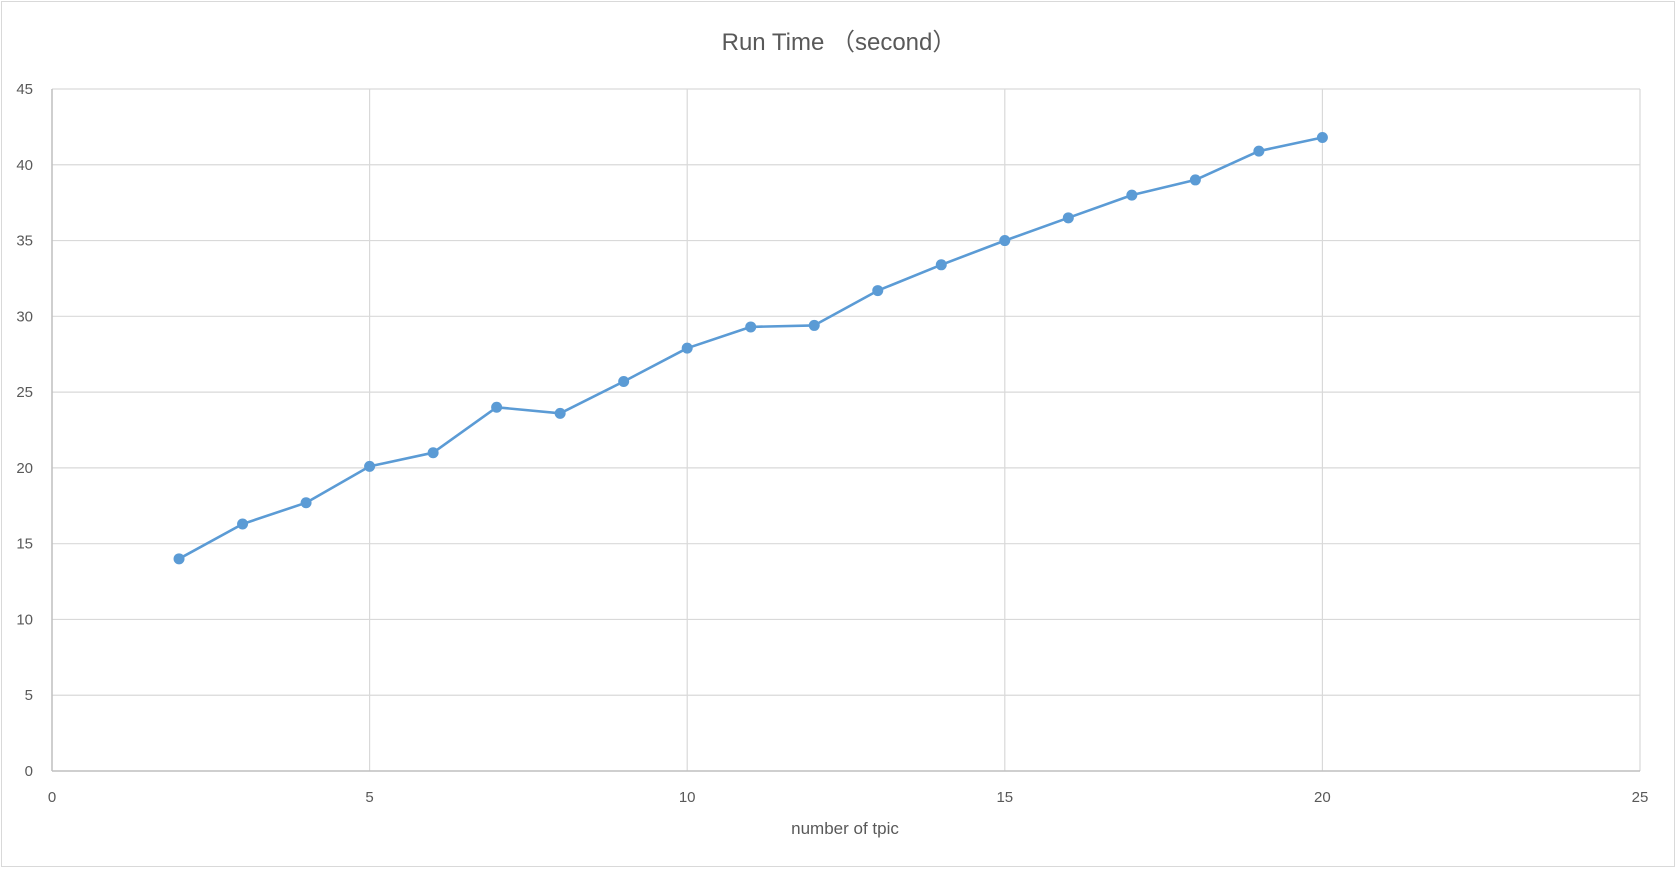  Describe the element at coordinates (24, 430) in the screenshot. I see `y-tick-labels: 0 5 10 15 20 25 30 35 40 45` at that location.